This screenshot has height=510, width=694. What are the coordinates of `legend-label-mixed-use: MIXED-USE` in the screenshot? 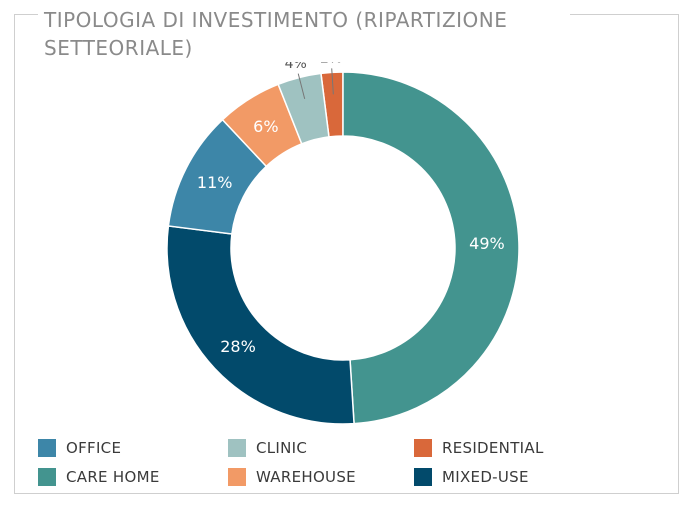 It's located at (485, 477).